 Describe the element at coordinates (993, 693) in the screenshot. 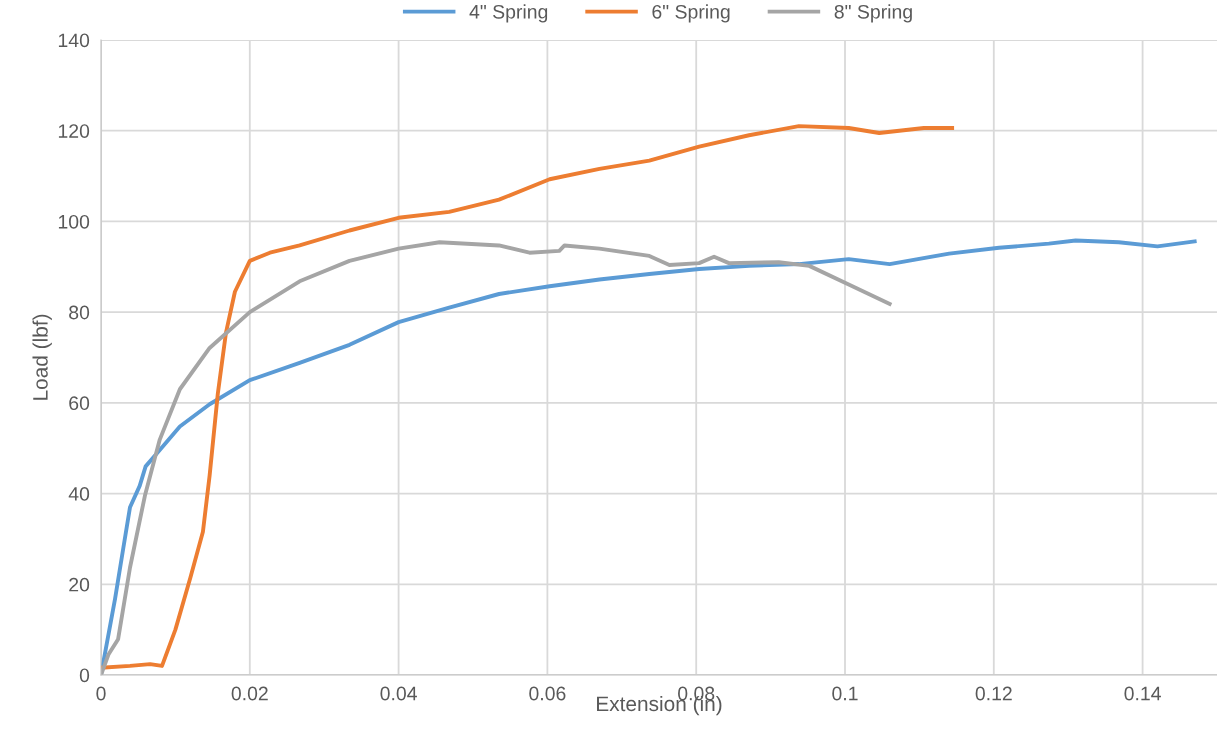

I see `x-tick-label: 0.12` at that location.